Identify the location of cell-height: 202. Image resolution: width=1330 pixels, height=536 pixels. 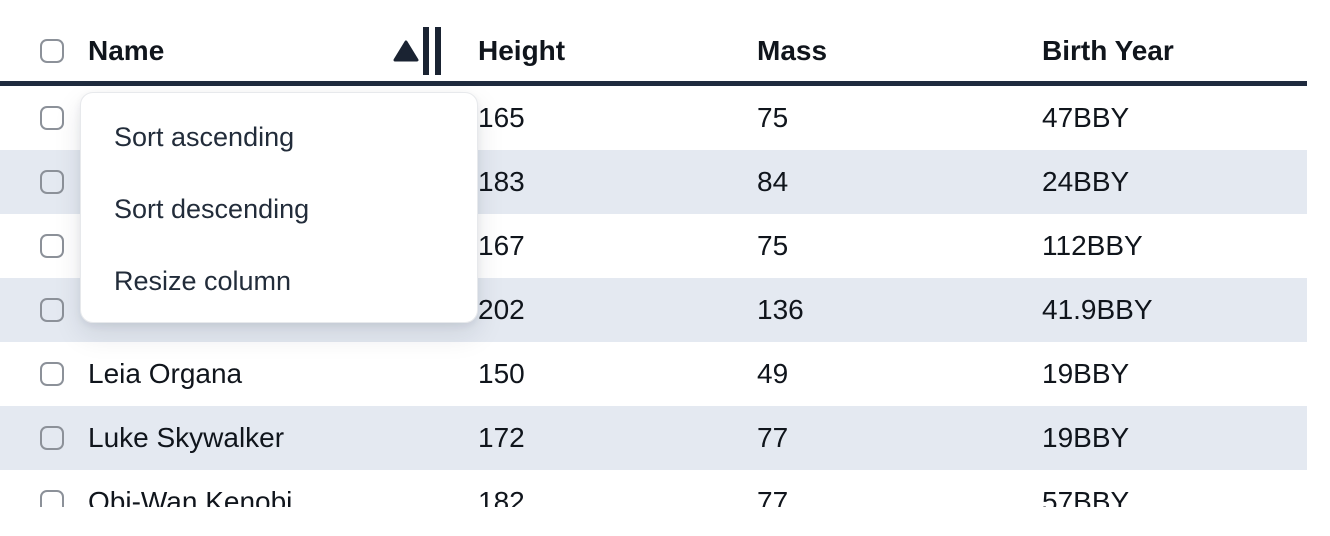
(501, 309).